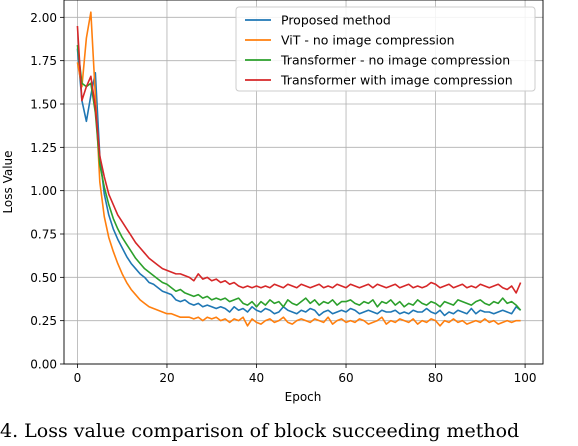  I want to click on legend-box, so click(385, 49).